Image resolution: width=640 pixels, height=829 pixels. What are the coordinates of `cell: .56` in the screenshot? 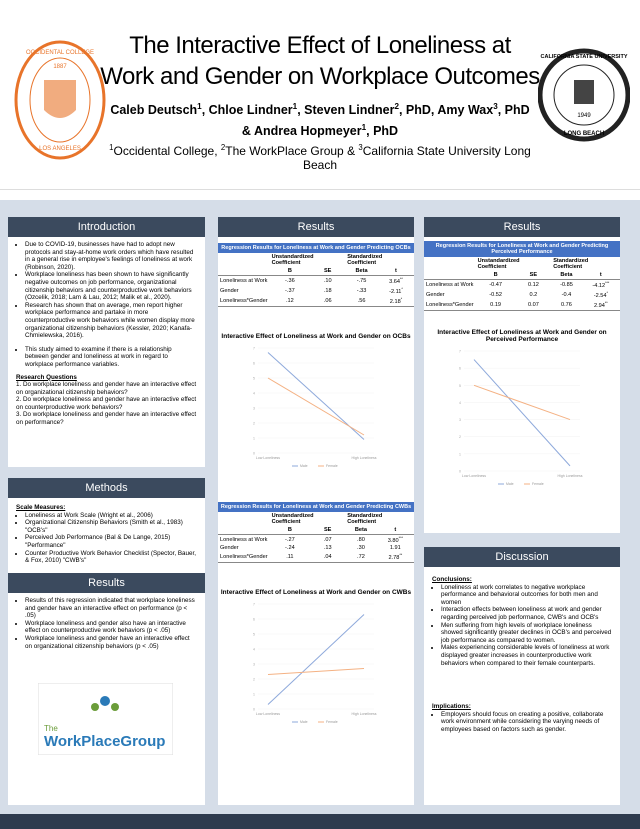 It's located at (361, 301).